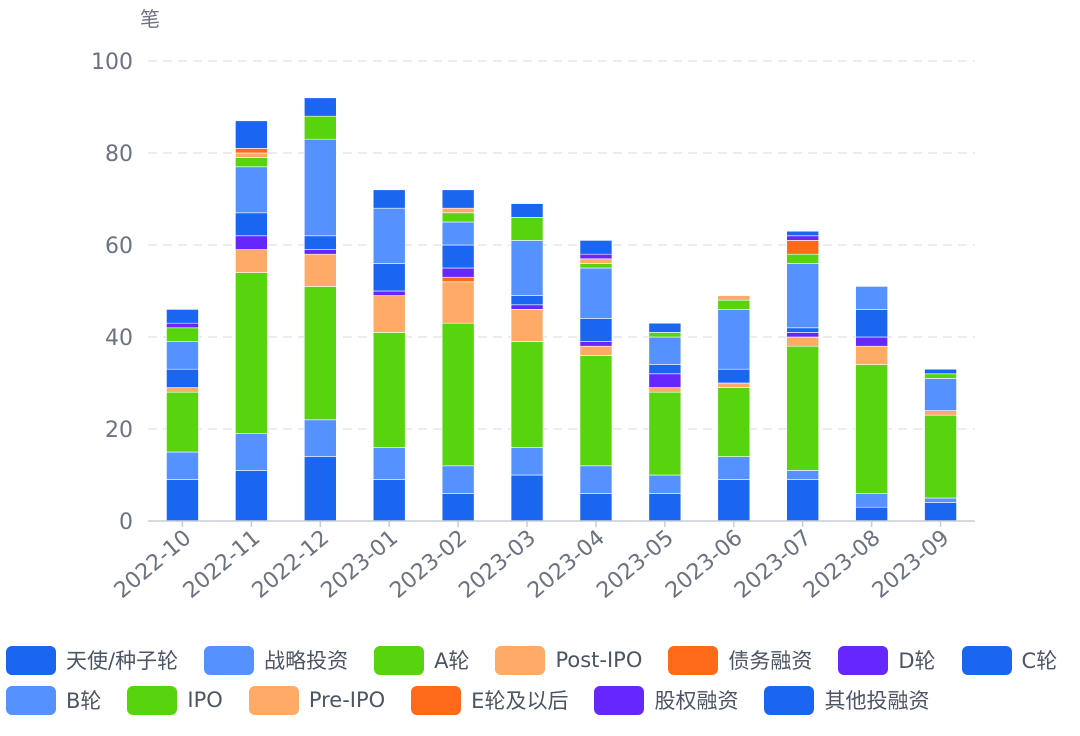 The height and width of the screenshot is (736, 1080). I want to click on legend-item: IPO, so click(175, 700).